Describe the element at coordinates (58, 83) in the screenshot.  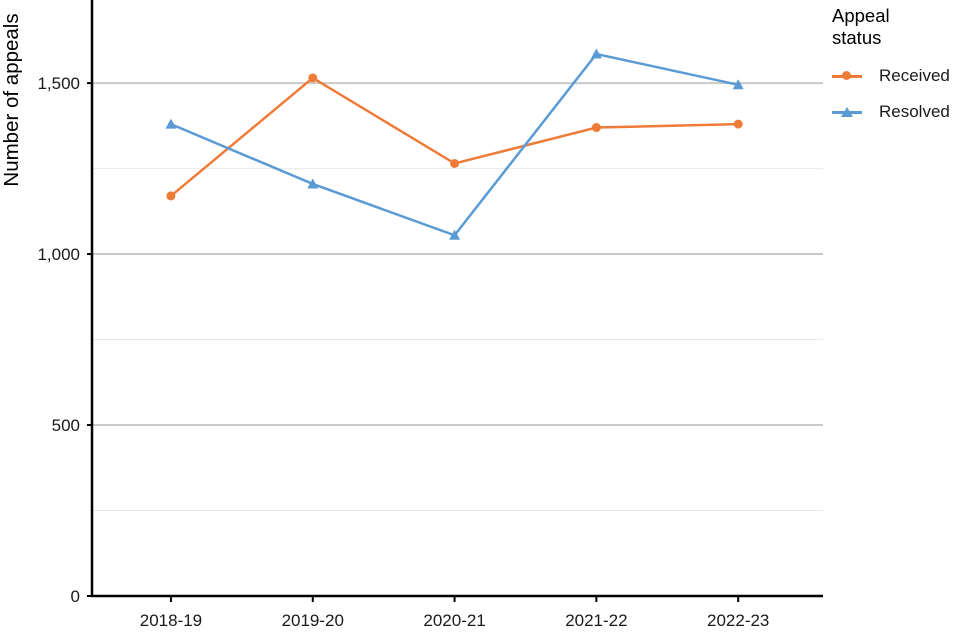
I see `y-tick-label: 1,500` at that location.